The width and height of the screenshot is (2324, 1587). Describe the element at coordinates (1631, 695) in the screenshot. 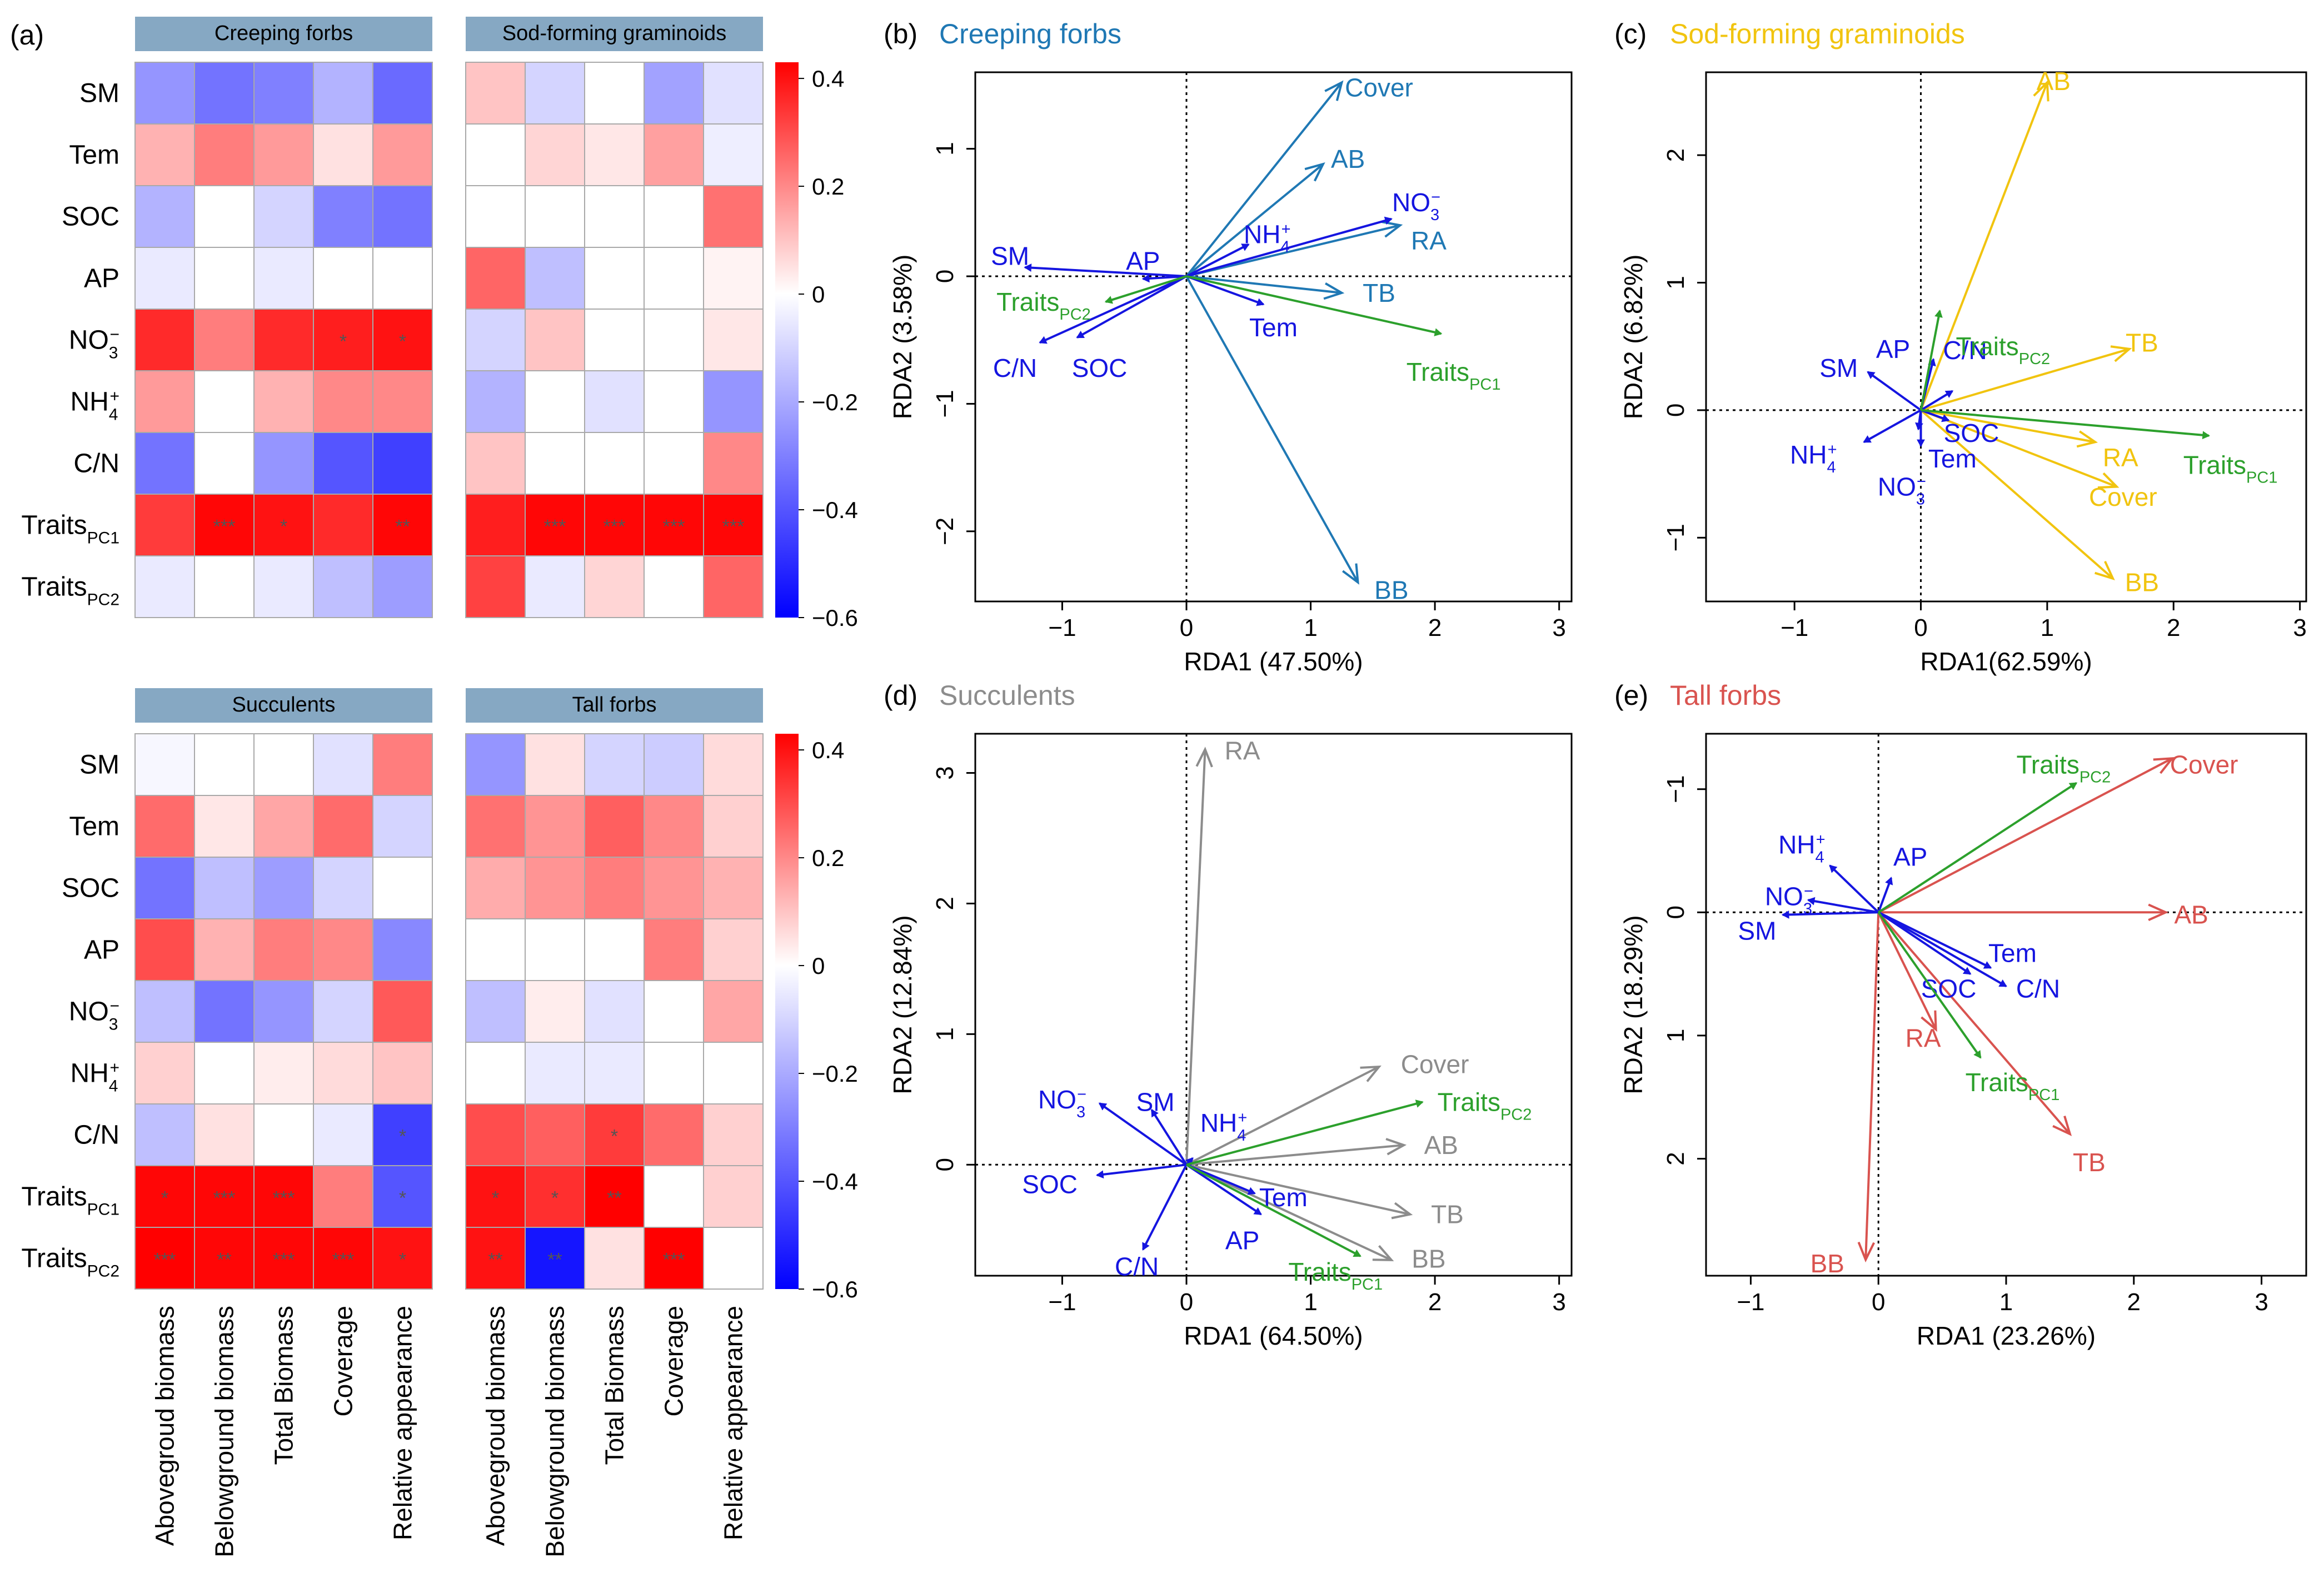

I see `panel-label: (e)` at that location.